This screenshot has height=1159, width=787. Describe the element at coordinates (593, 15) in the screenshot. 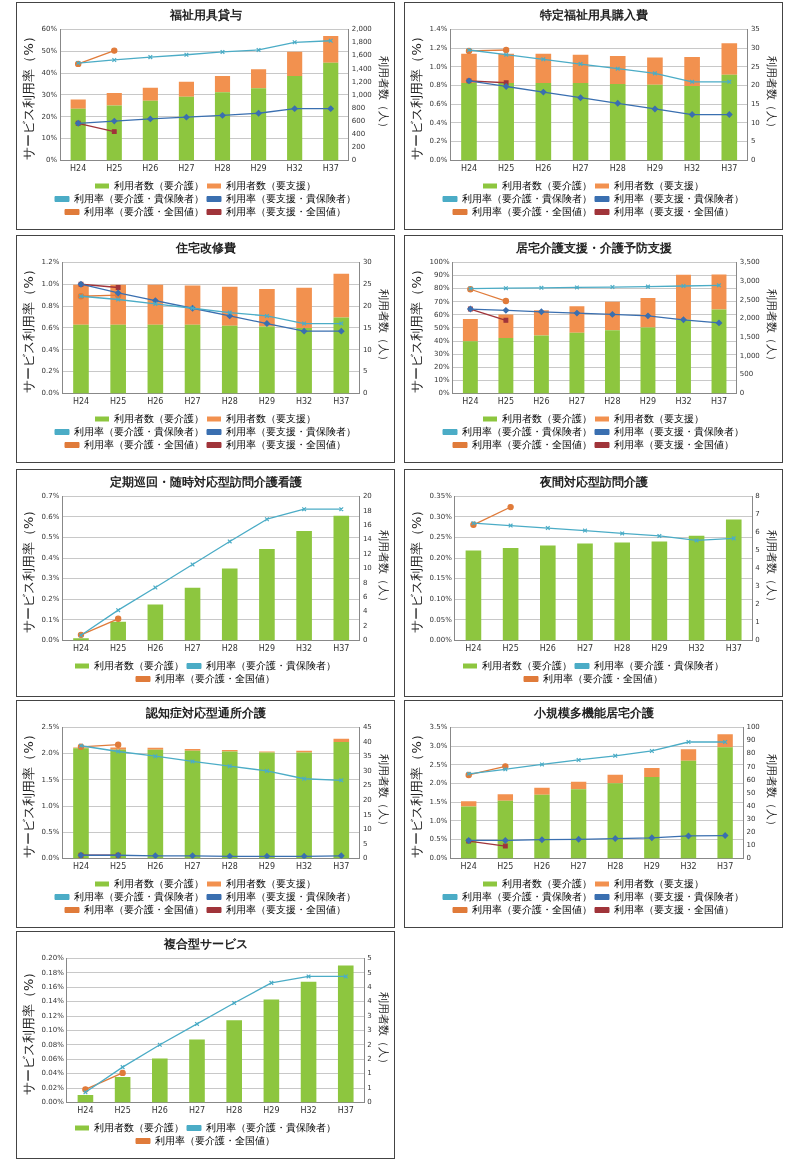

I see `chart-title: 特定福祉用具購入費` at that location.